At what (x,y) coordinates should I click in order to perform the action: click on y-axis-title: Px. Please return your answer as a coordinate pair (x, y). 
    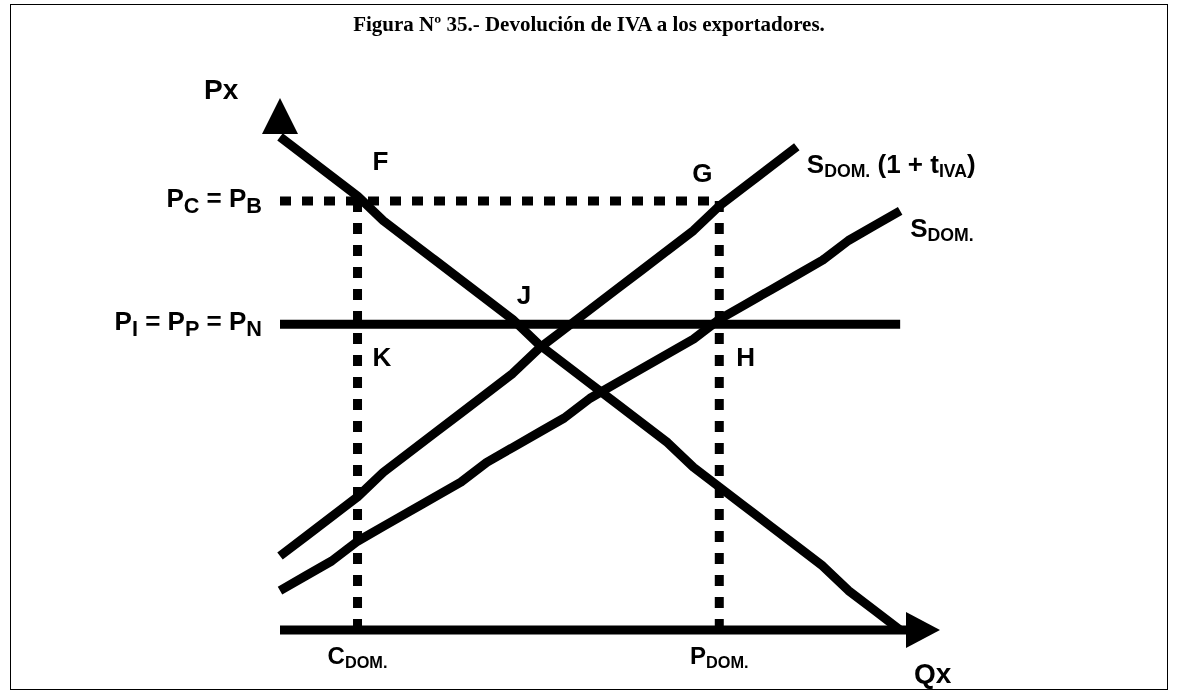
    Looking at the image, I should click on (221, 89).